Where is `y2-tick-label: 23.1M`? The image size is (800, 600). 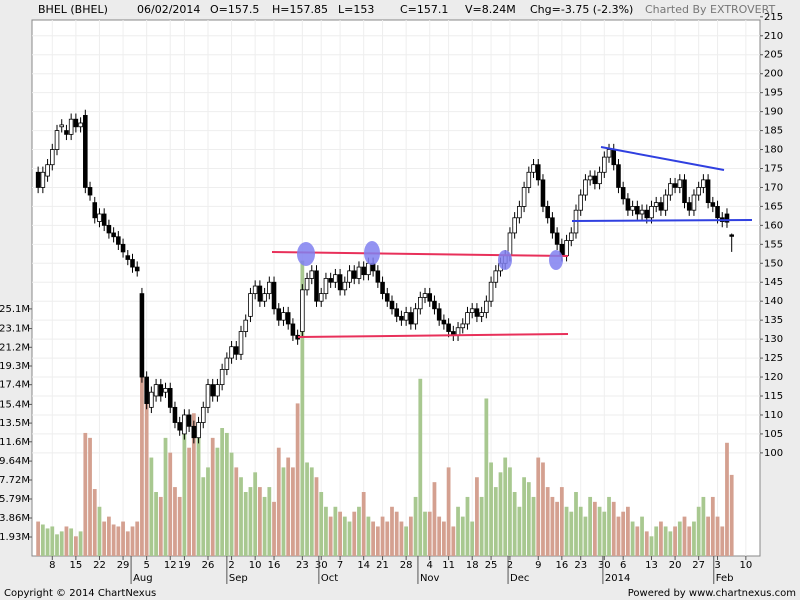 y2-tick-label: 23.1M is located at coordinates (15, 329).